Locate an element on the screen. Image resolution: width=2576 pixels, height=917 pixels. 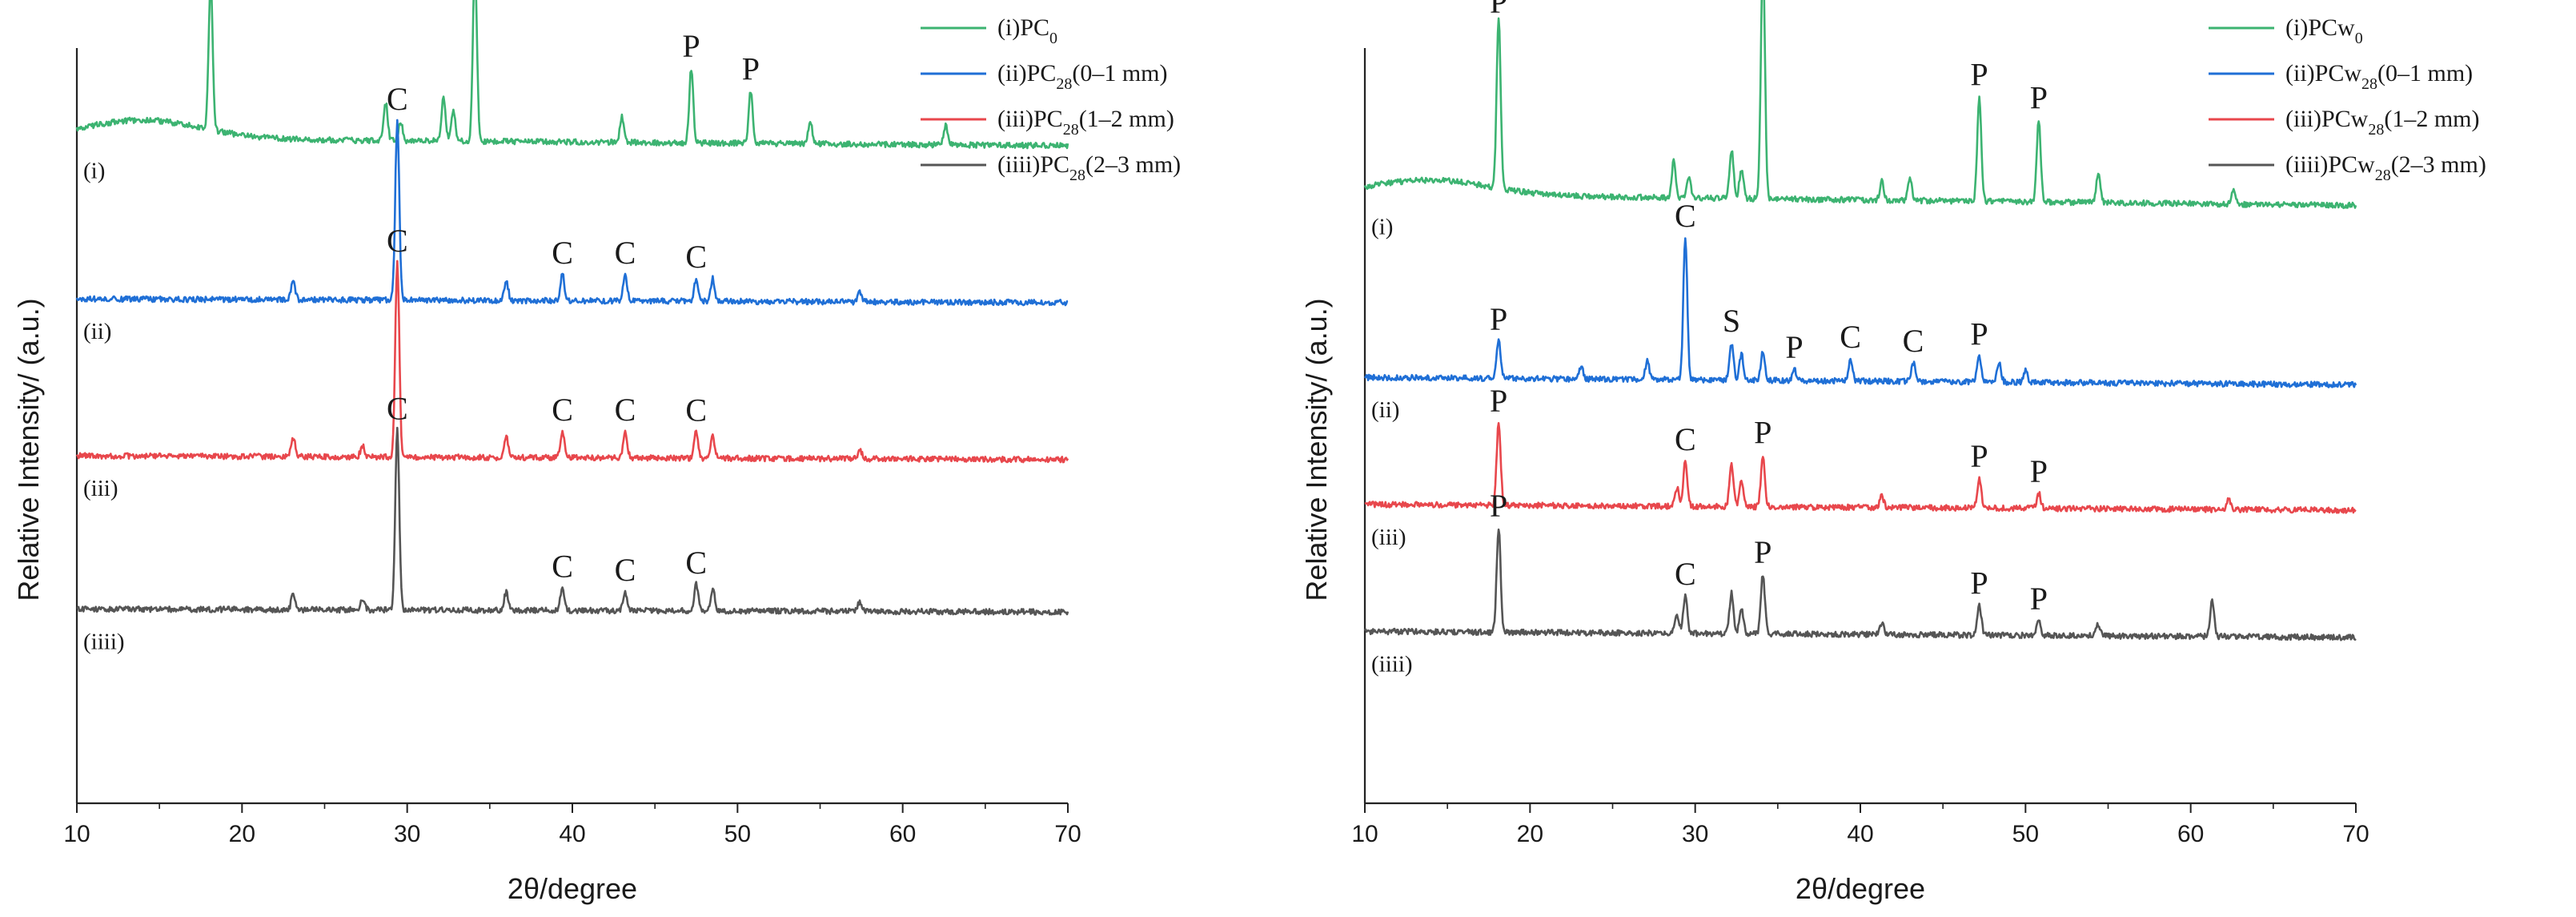
legend-text-main: (i)PCw is located at coordinates (2320, 27).